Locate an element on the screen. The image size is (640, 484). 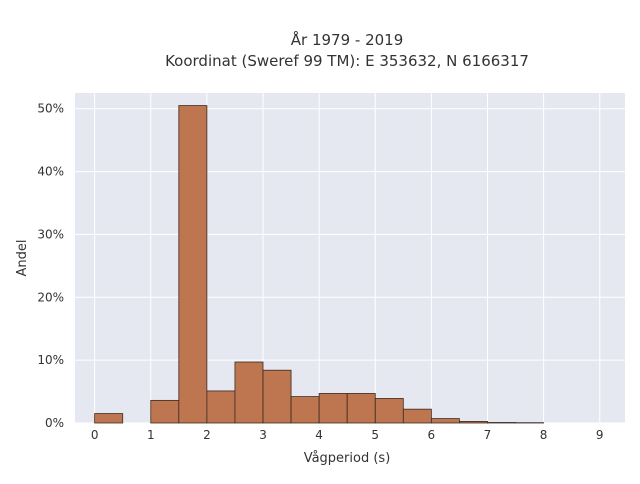
y-tick-label: 0% is located at coordinates (54, 423).